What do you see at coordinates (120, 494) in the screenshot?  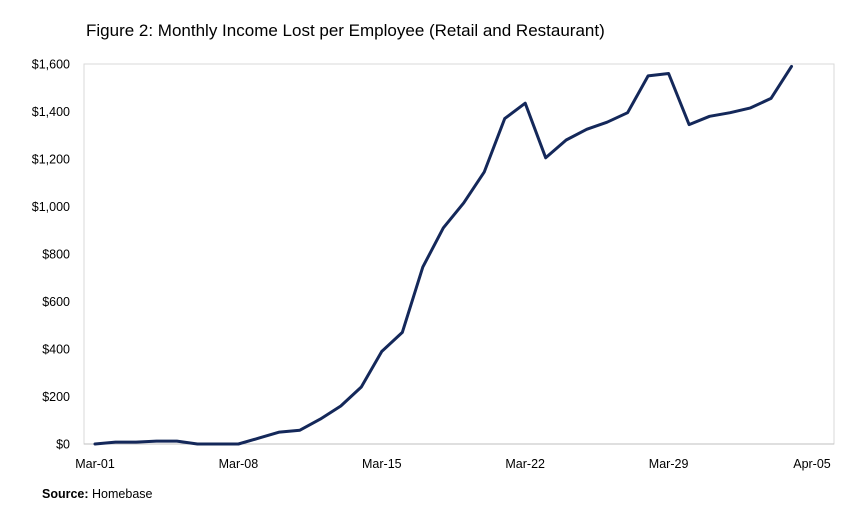 I see `source-text: Homebase` at bounding box center [120, 494].